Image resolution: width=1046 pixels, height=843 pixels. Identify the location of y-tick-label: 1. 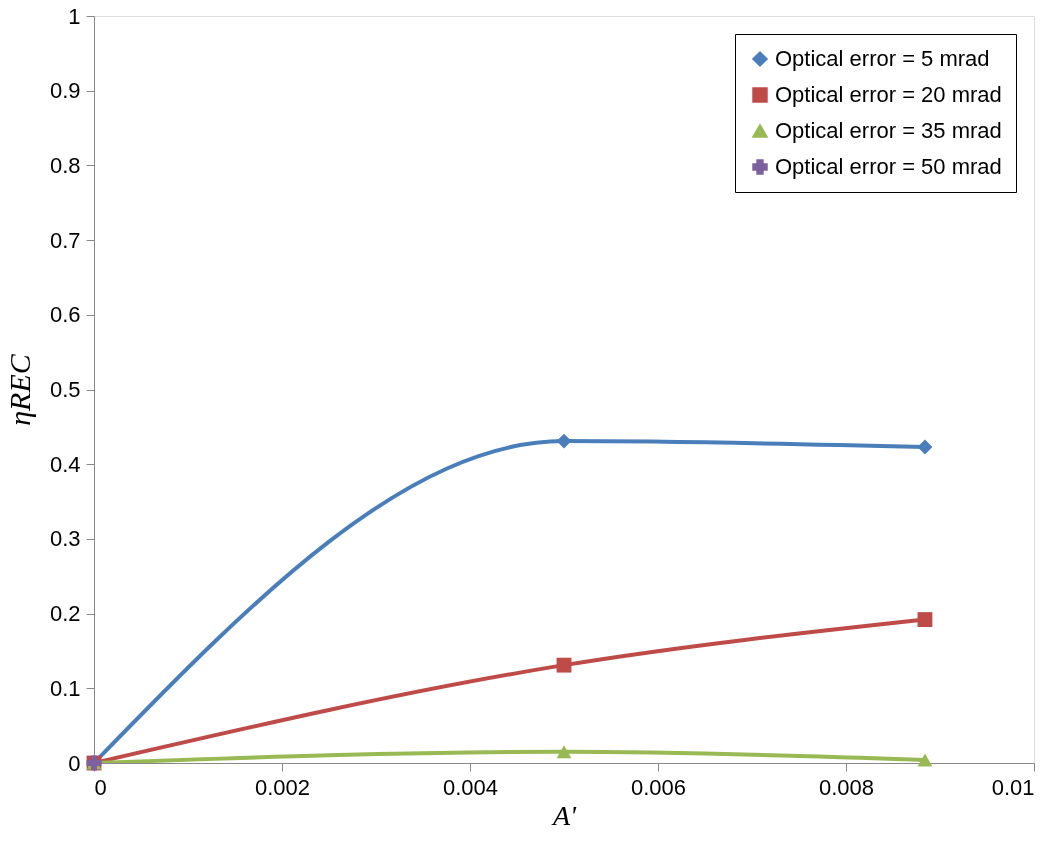
(74, 16).